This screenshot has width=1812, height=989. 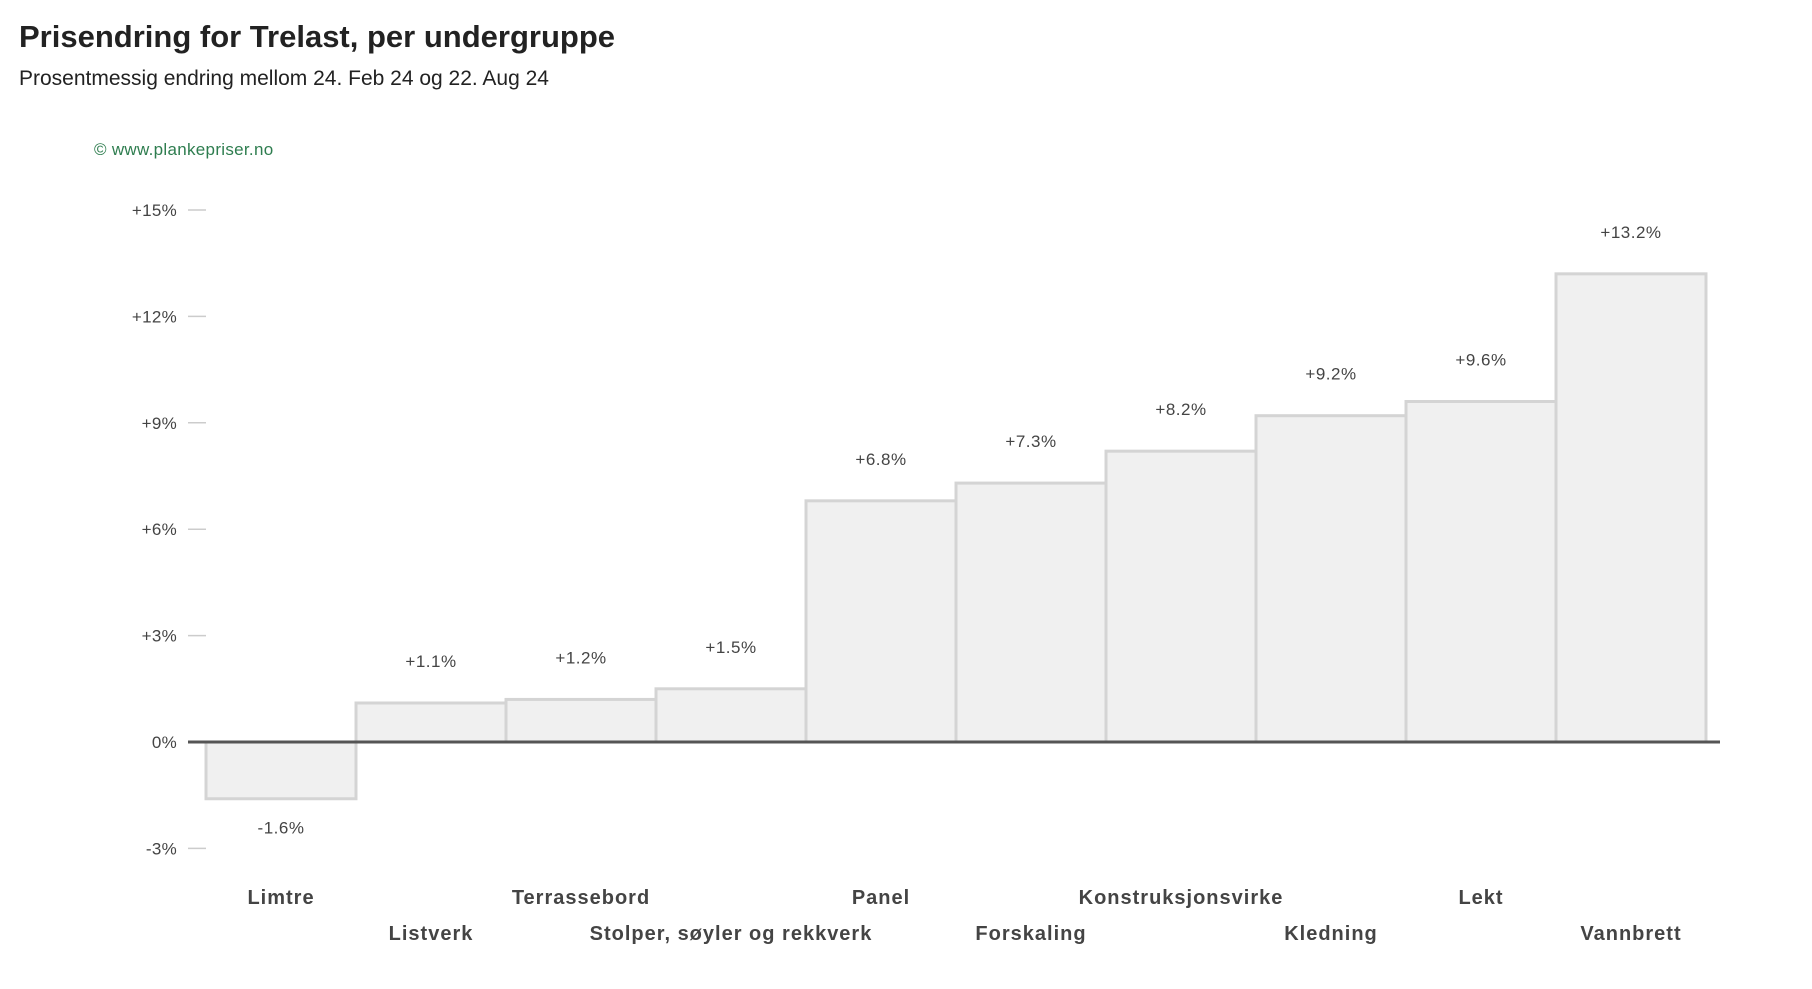 I want to click on bar-value-label: +9.6%, so click(x=1480, y=360).